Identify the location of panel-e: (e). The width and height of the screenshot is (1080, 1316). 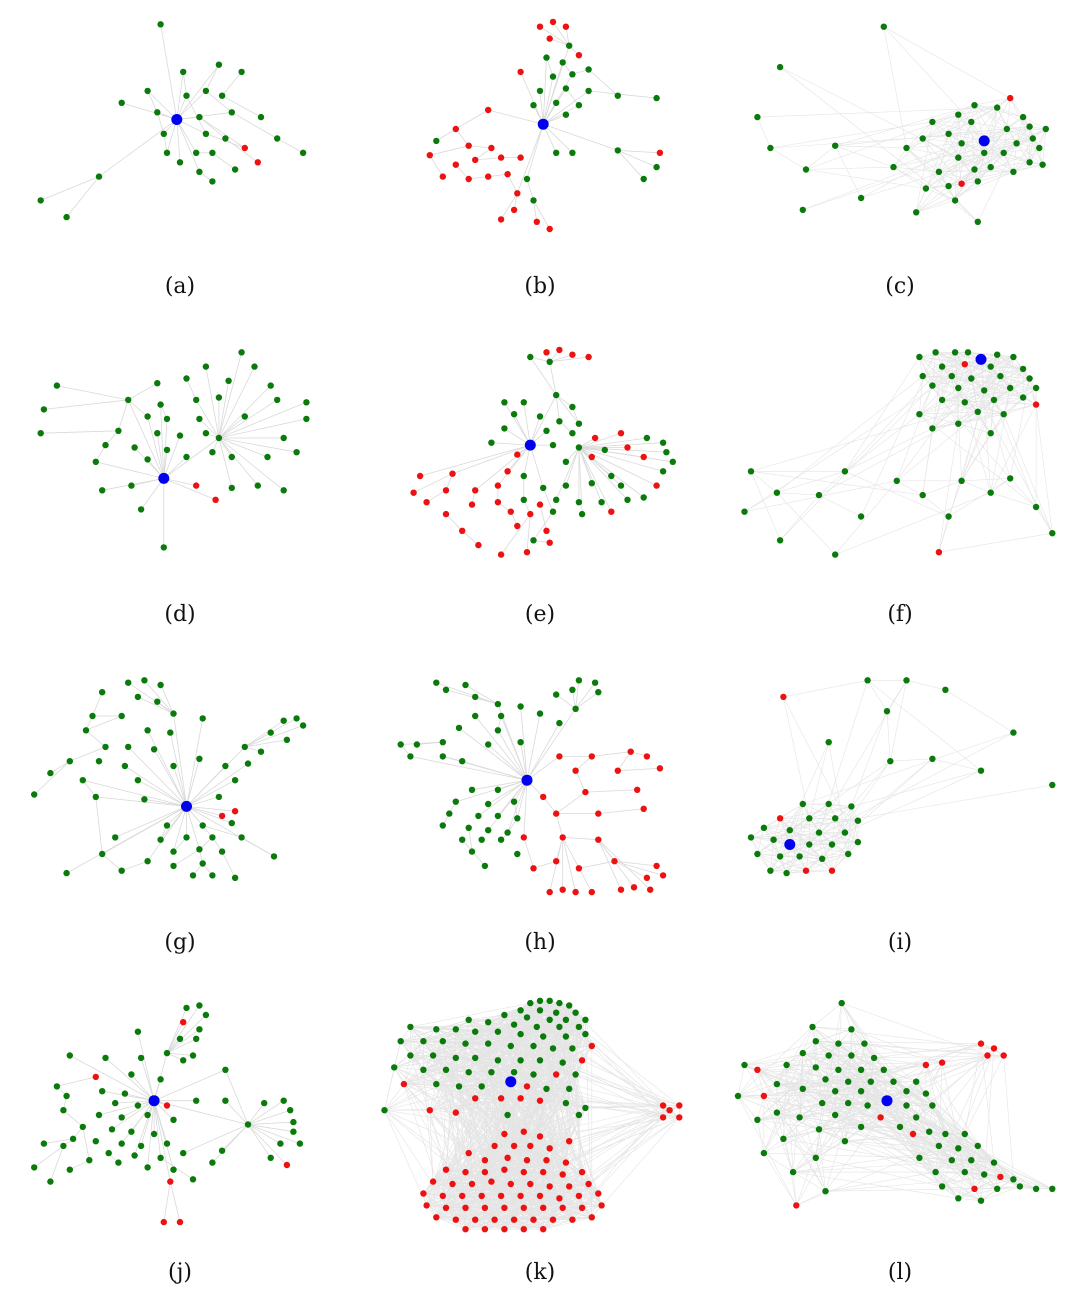
(540, 494).